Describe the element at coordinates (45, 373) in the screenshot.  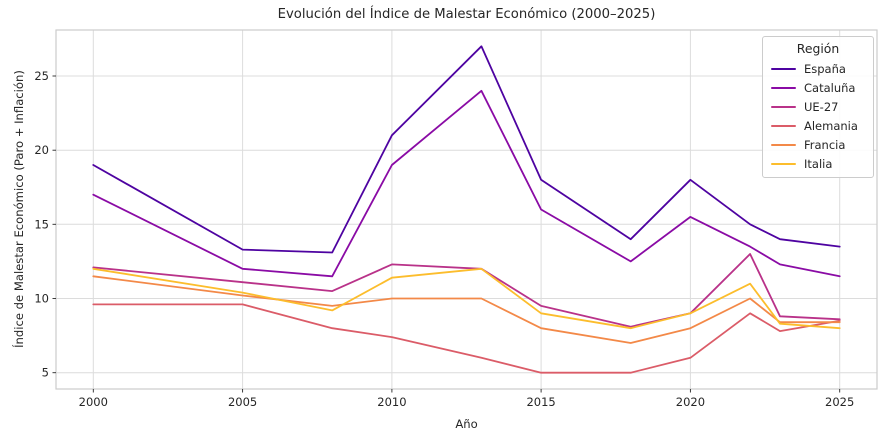
I see `y-tick-label: 5` at that location.